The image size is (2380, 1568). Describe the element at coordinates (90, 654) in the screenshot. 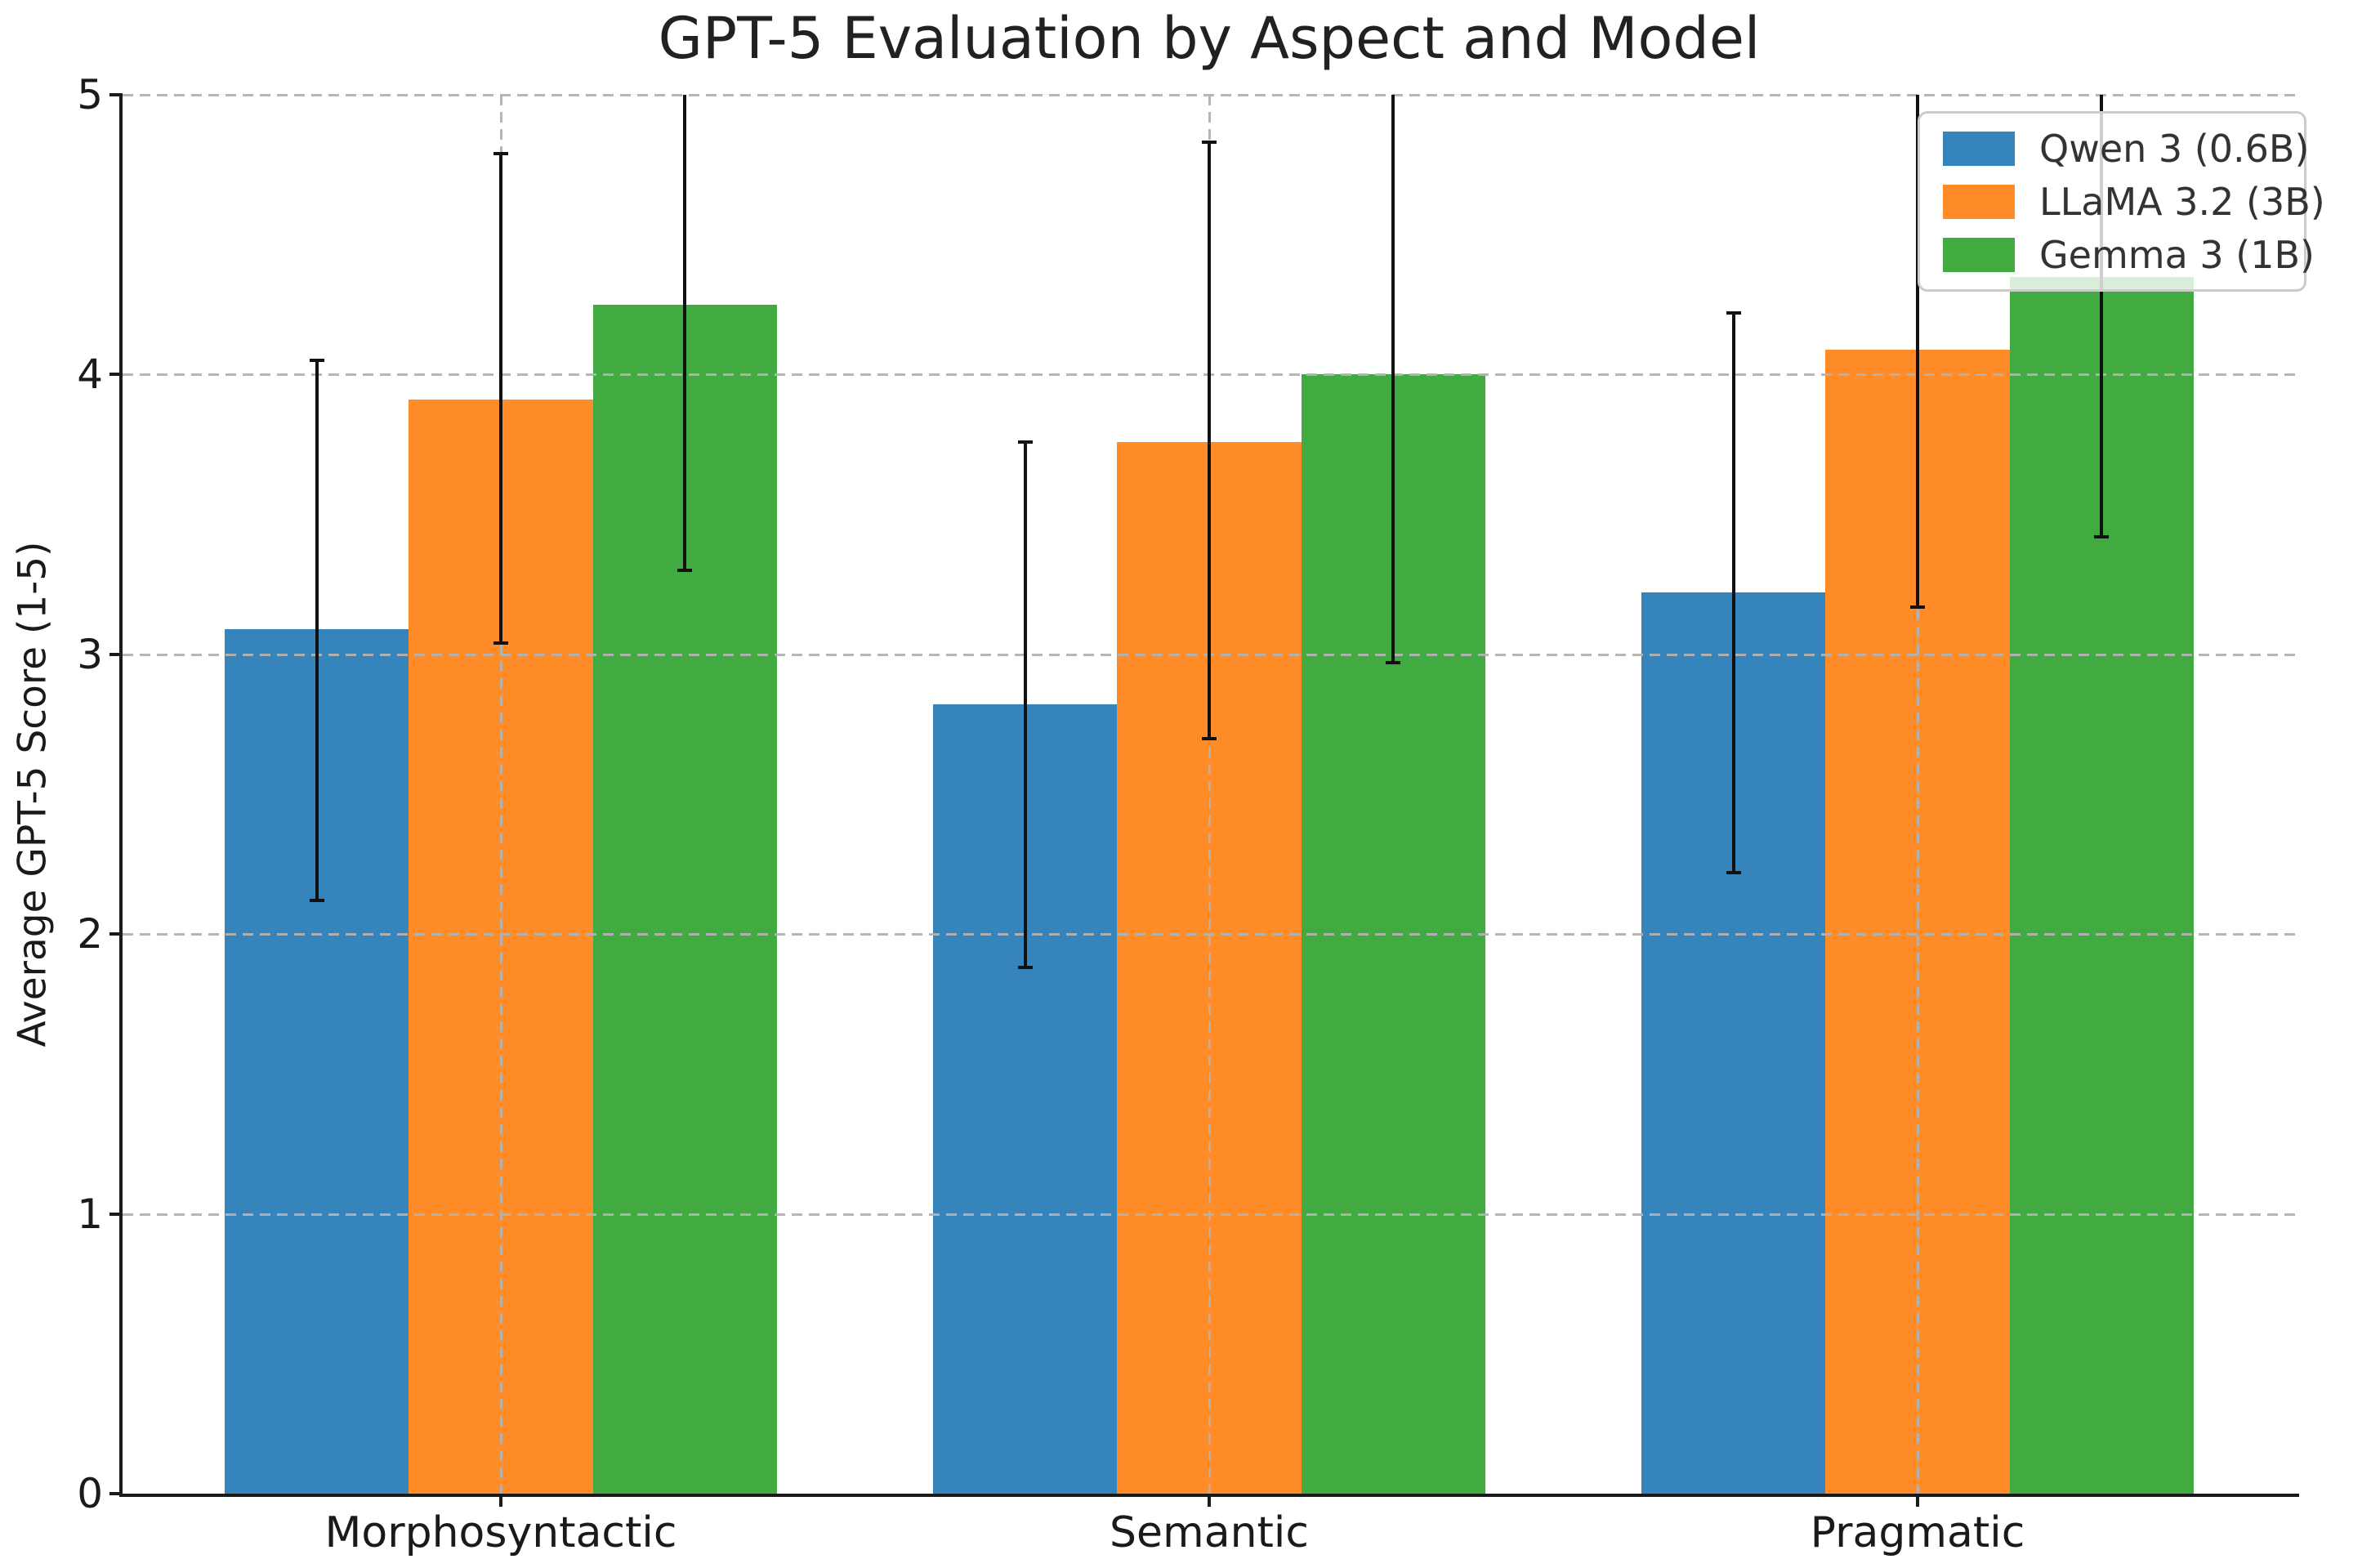

I see `y-tick-label-3: 3` at that location.